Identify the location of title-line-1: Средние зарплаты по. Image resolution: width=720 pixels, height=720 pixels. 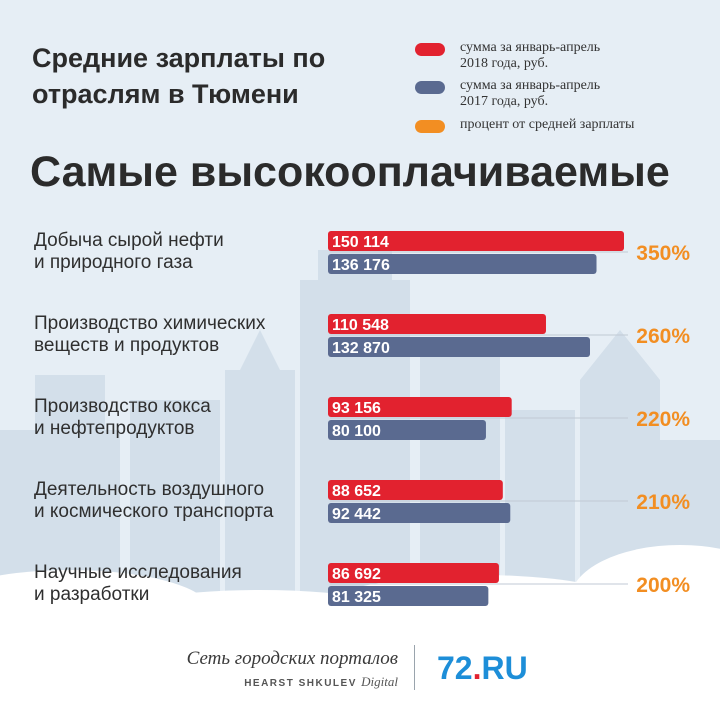
(179, 58).